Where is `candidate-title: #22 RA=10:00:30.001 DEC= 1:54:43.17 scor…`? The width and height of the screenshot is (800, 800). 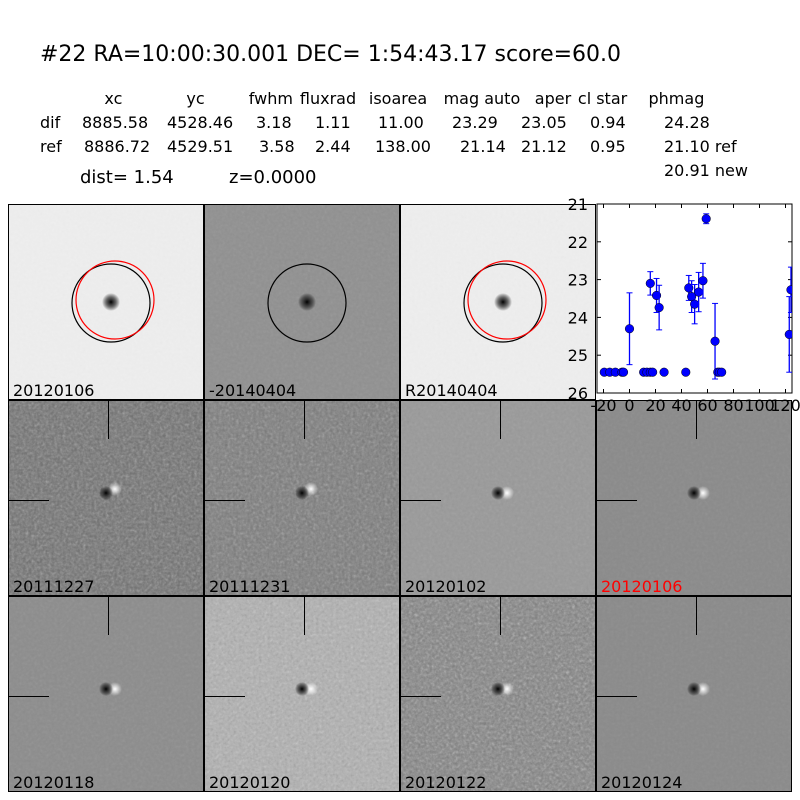
candidate-title: #22 RA=10:00:30.001 DEC= 1:54:43.17 scor… is located at coordinates (331, 54).